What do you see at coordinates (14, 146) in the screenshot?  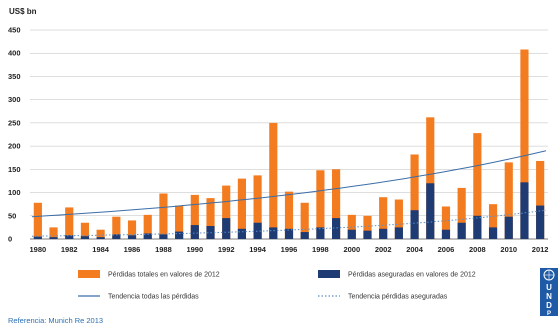 I see `y-tick-label: 200` at bounding box center [14, 146].